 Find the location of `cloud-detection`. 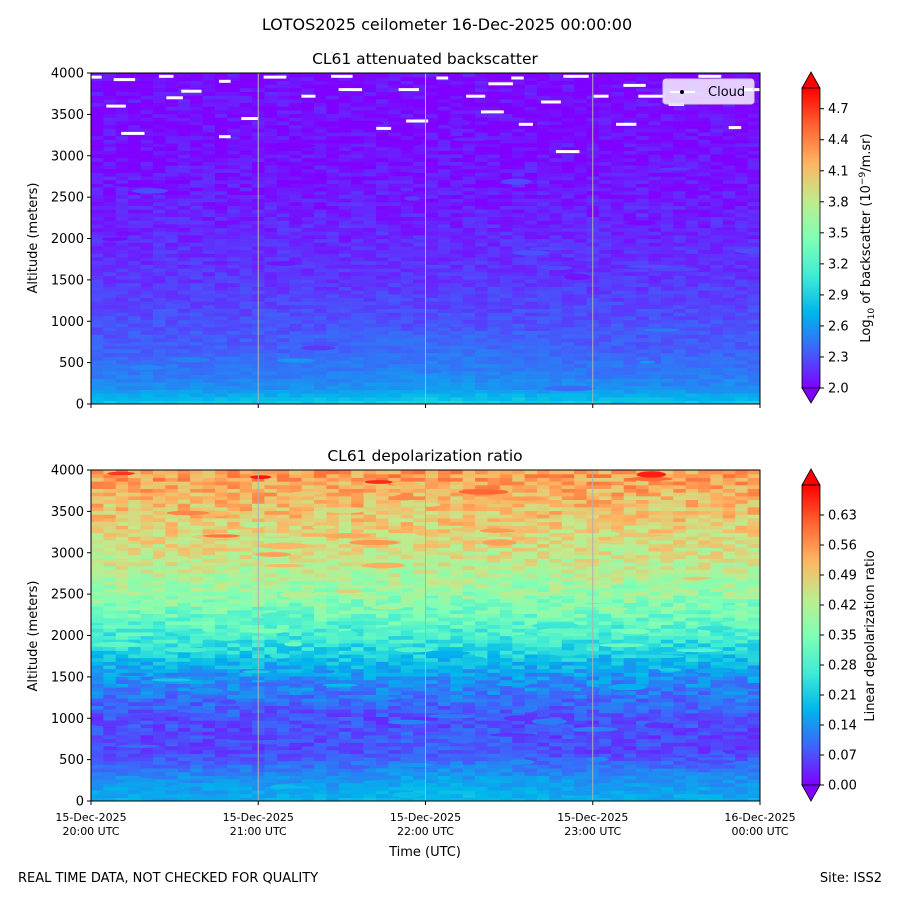

cloud-detection is located at coordinates (634, 85).